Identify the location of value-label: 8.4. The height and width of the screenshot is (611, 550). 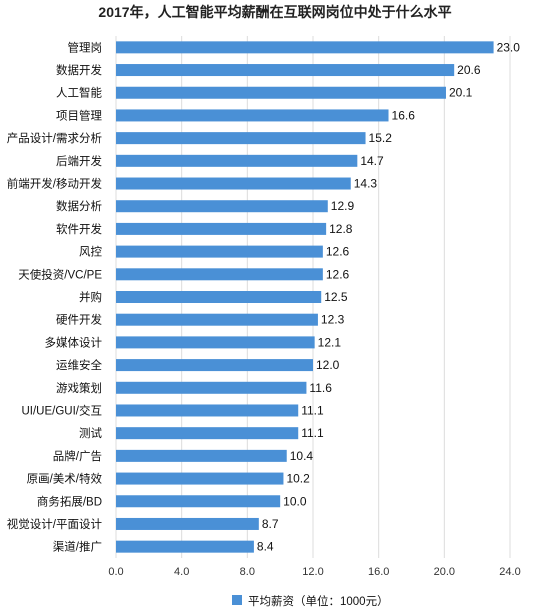
(265, 547).